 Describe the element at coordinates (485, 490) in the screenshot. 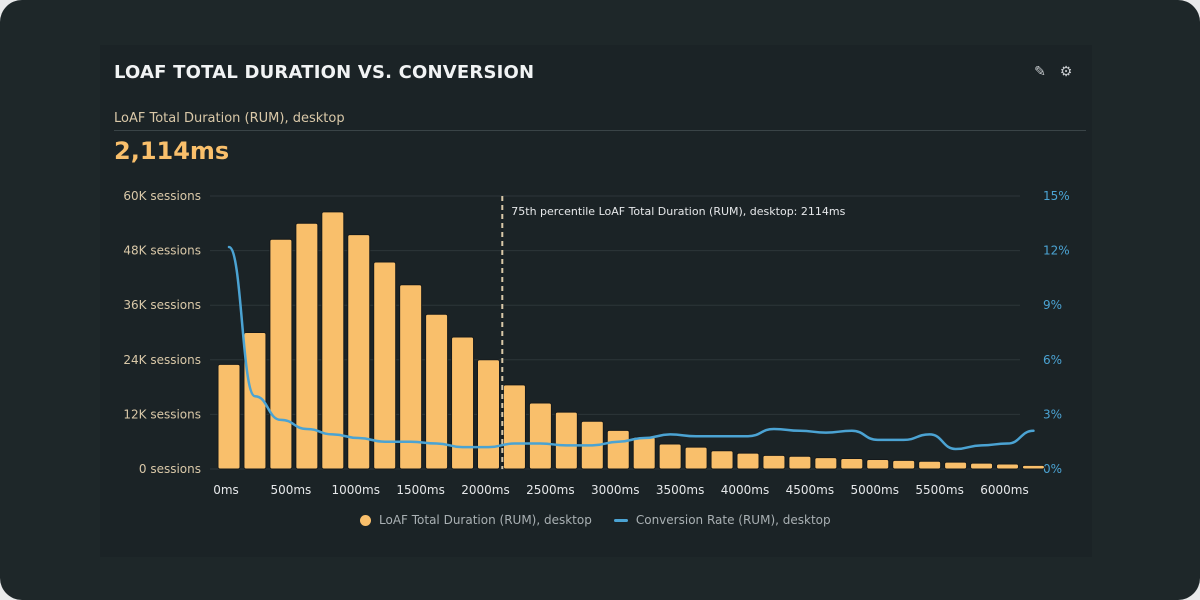

I see `x-tick-label: 2000ms` at that location.